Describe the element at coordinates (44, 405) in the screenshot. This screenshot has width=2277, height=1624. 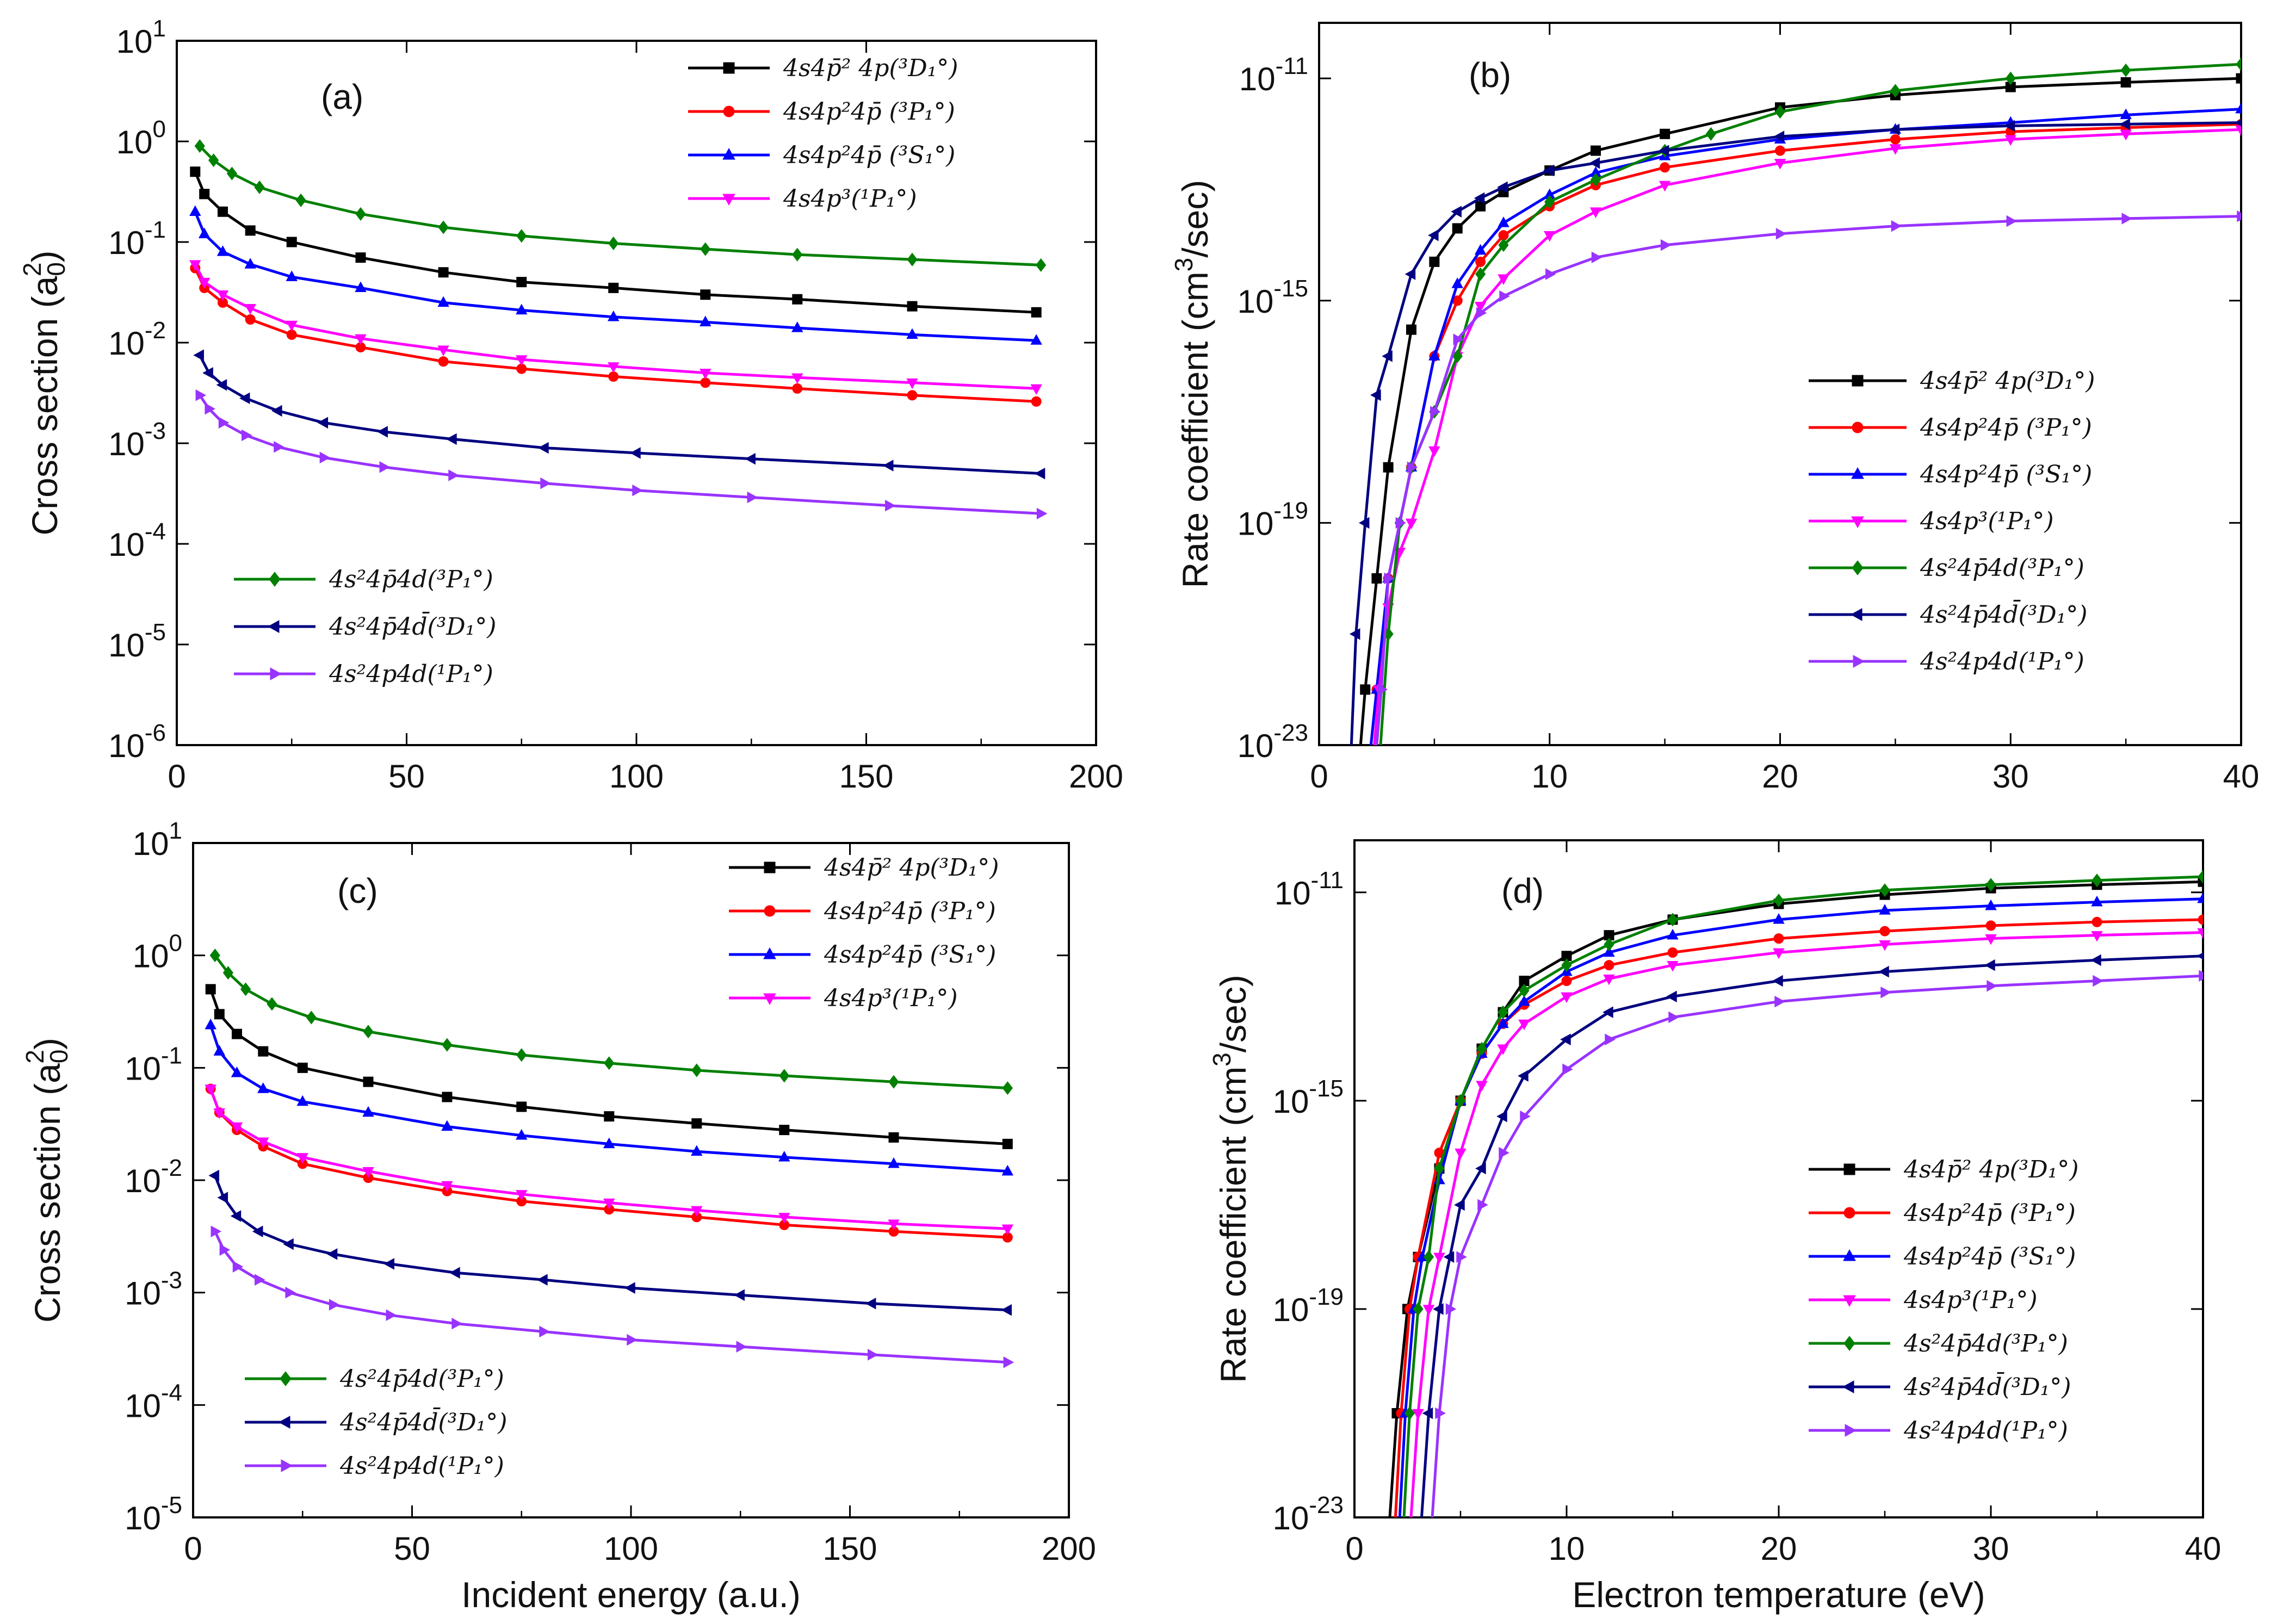
I see `y-axis-label-text: Cross section (a` at that location.